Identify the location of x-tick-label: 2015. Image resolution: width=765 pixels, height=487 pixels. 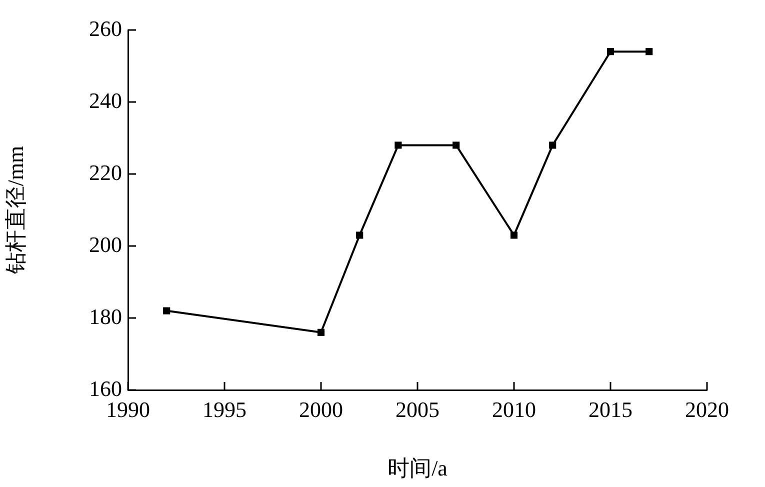
(610, 409).